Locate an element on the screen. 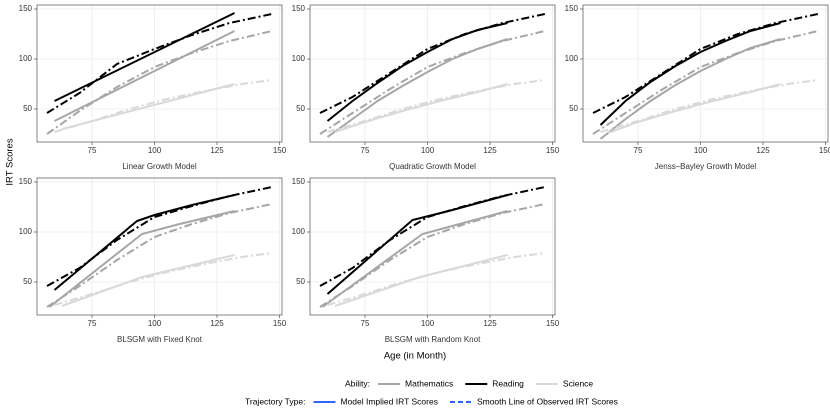 The image size is (830, 415). legend-label: Science is located at coordinates (578, 383).